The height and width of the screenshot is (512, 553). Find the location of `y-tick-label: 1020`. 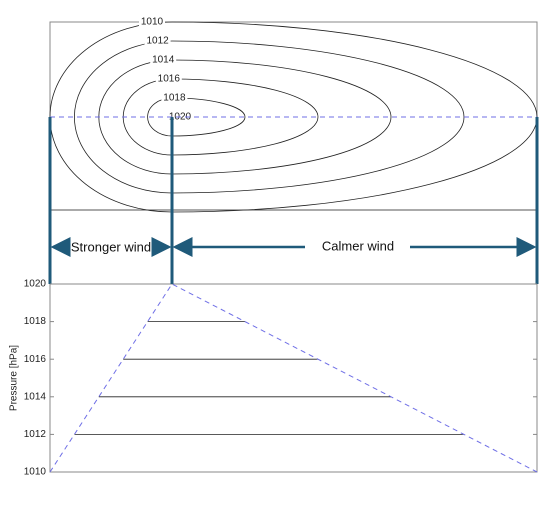

y-tick-label: 1020 is located at coordinates (35, 284).